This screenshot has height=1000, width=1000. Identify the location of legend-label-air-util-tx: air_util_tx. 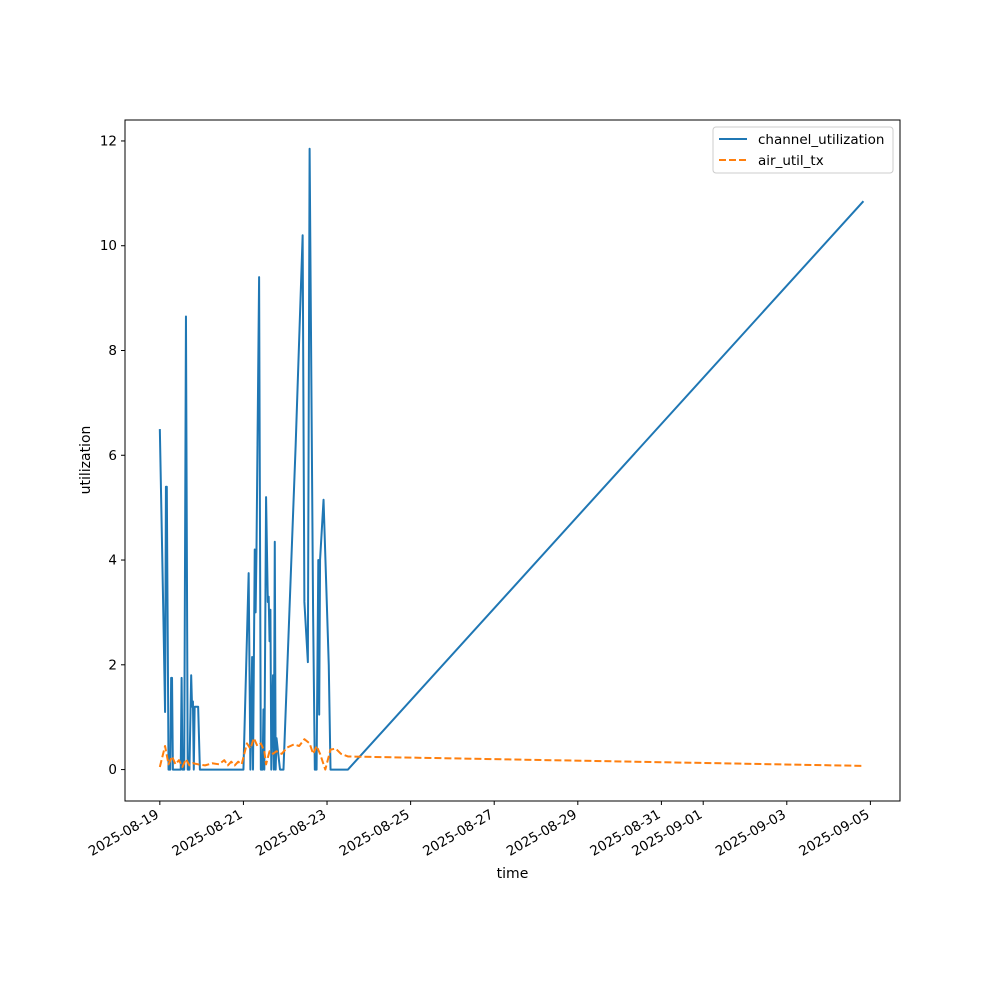
(791, 161).